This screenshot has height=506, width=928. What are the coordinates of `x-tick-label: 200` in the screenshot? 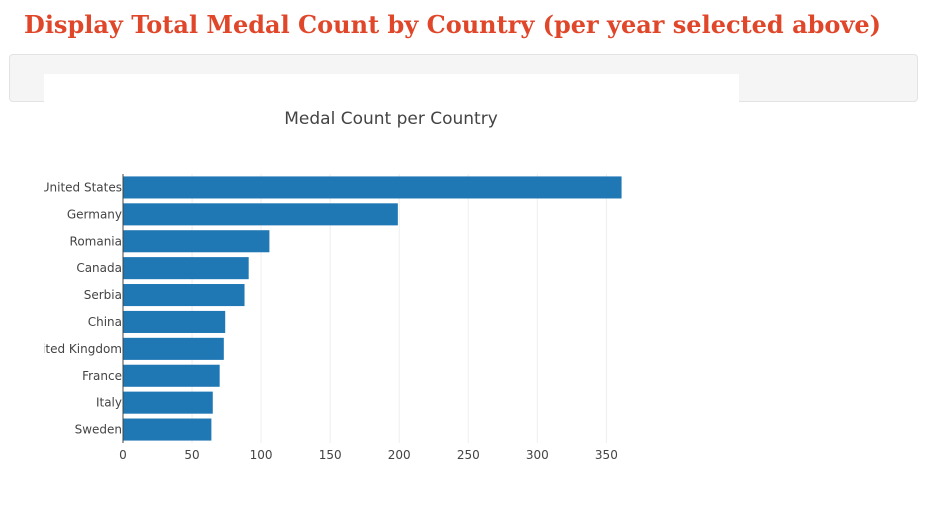 It's located at (399, 455).